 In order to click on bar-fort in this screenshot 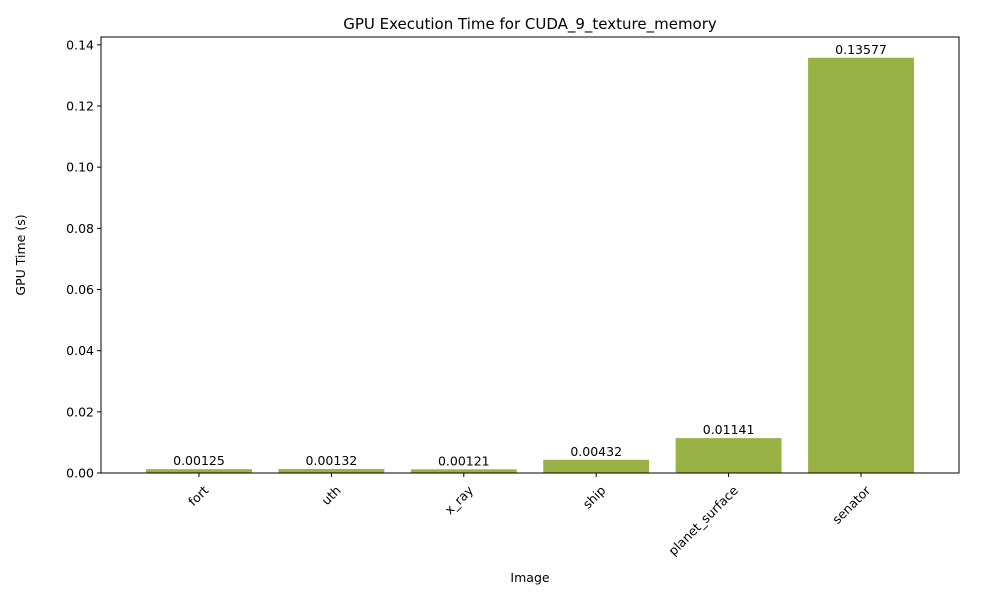, I will do `click(199, 471)`.